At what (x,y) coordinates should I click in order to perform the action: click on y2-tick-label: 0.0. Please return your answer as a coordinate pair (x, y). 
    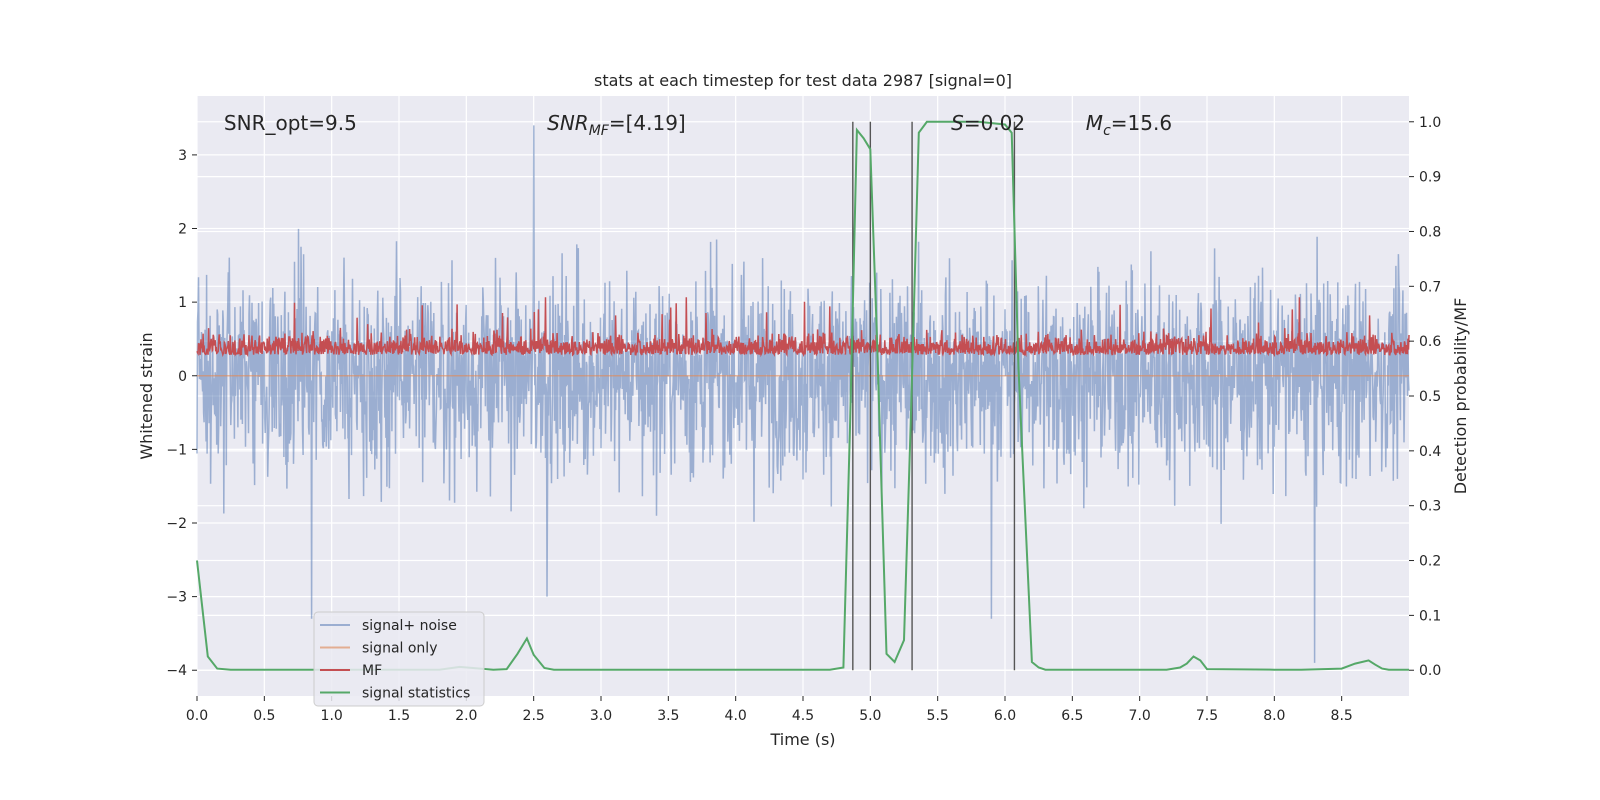
    Looking at the image, I should click on (1430, 671).